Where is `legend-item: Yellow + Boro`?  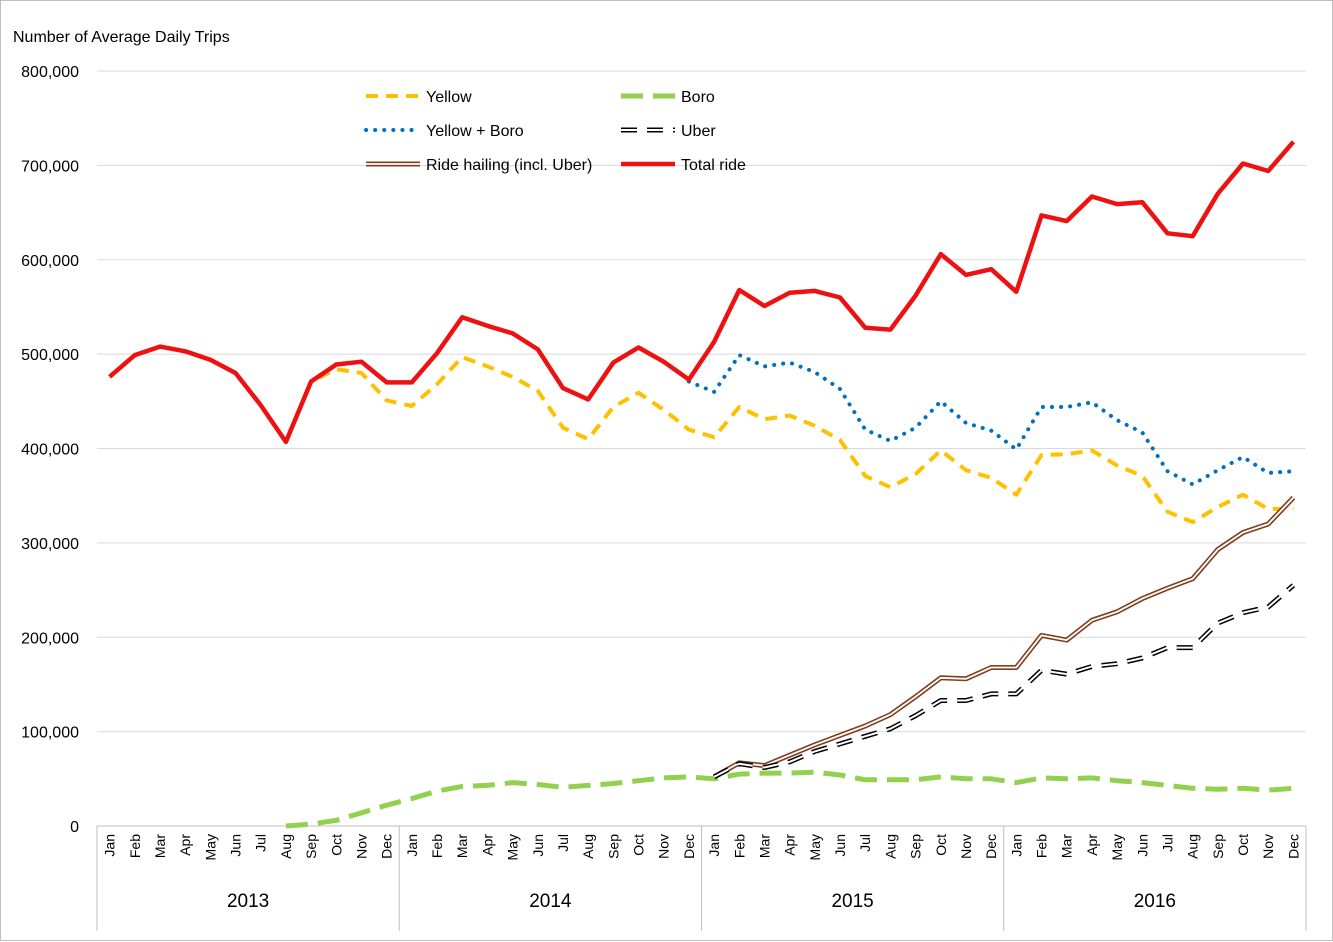 legend-item: Yellow + Boro is located at coordinates (444, 131).